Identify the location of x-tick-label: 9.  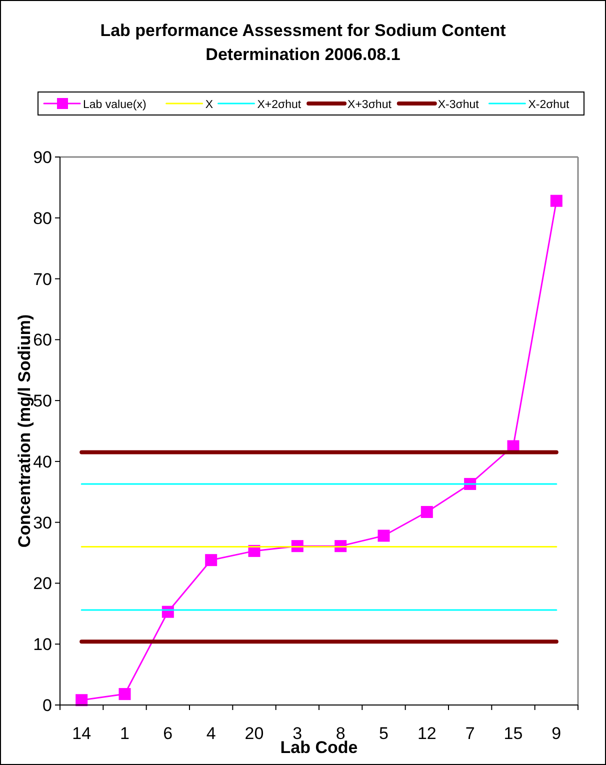
(557, 733).